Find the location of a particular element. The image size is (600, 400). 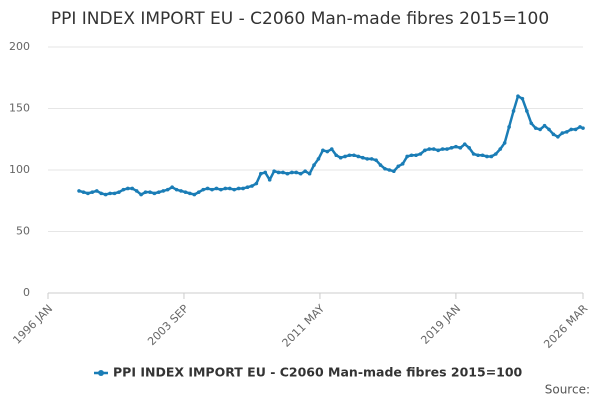

source: Source: is located at coordinates (567, 390).